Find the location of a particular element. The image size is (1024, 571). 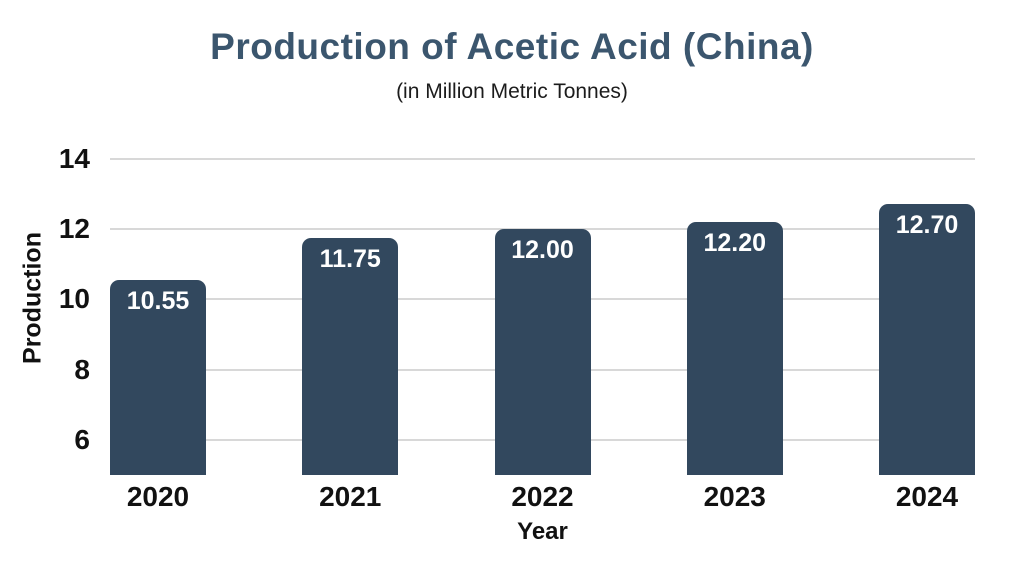

bar-value-label: 12.20 is located at coordinates (735, 243).